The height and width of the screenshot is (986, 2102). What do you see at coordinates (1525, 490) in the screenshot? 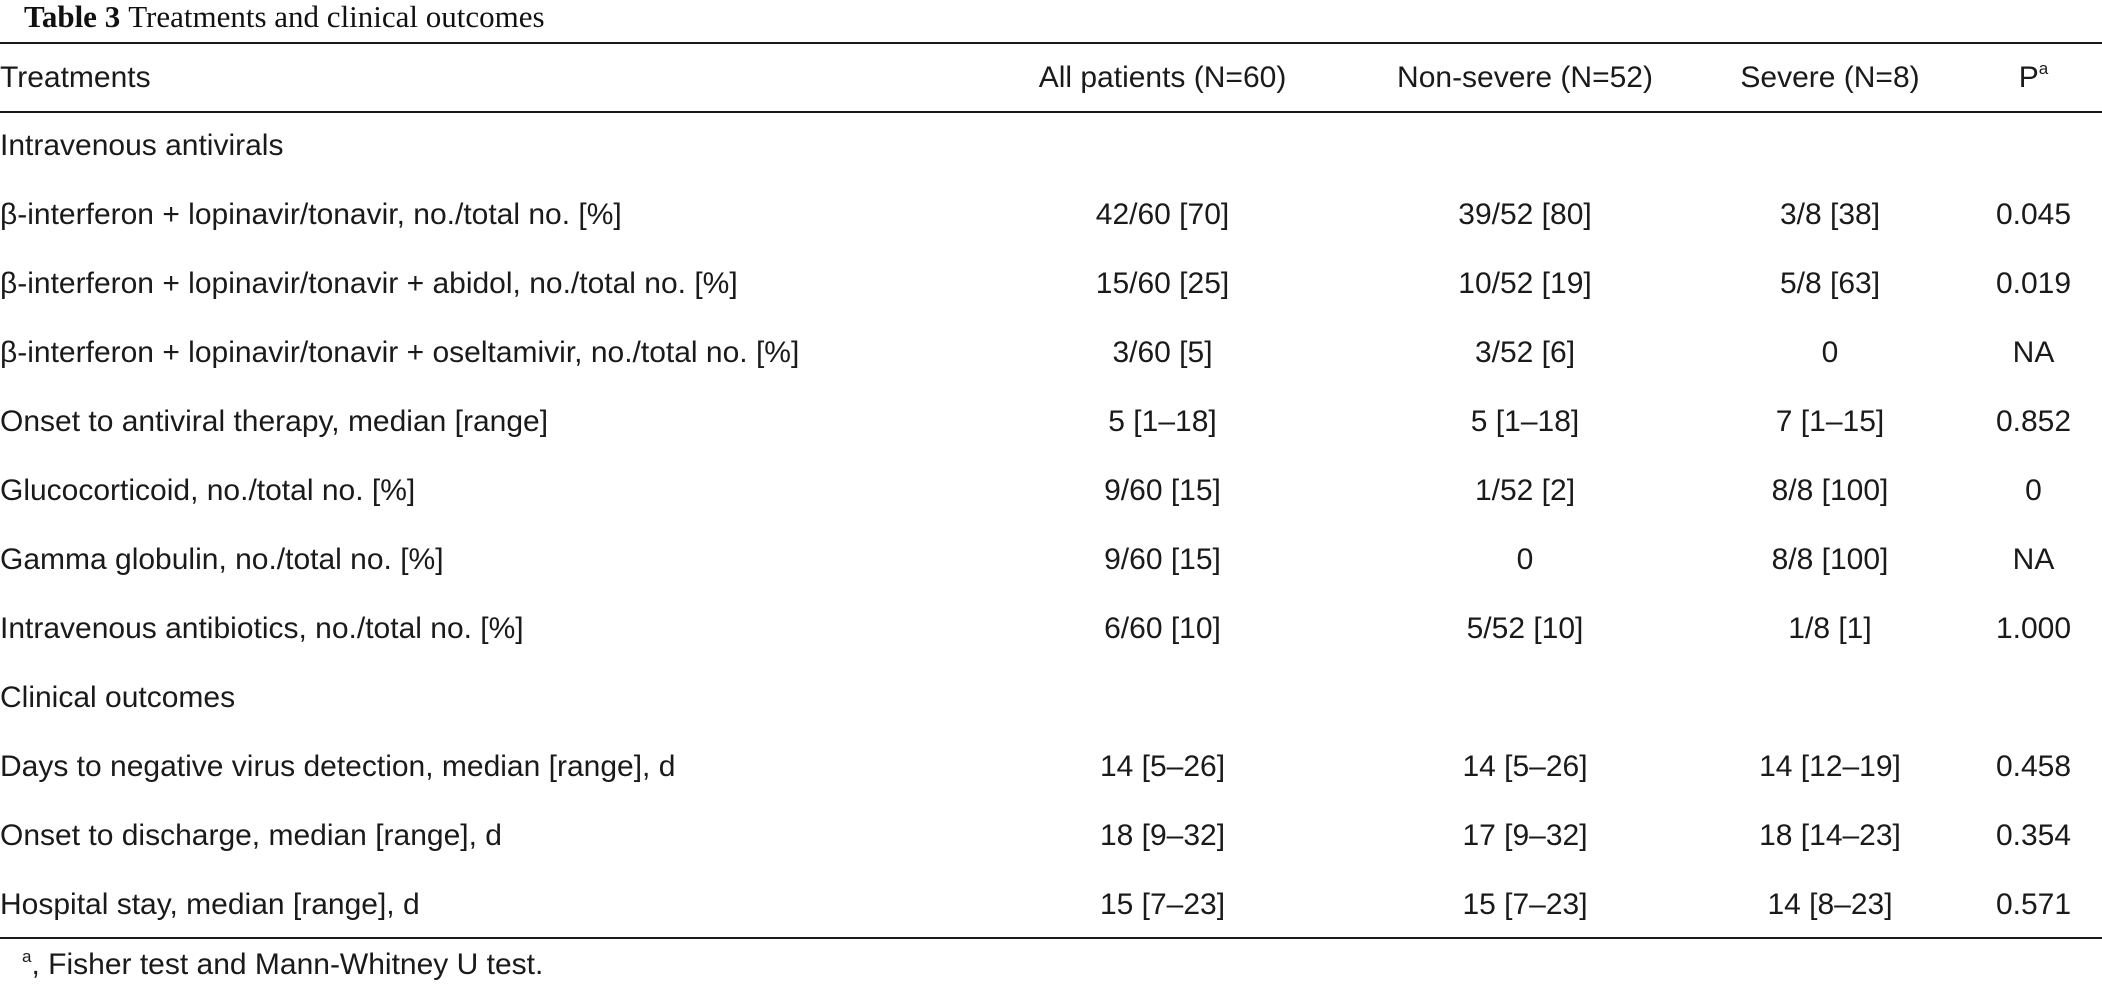
I see `cell-non-severe: 1/52 [2]` at bounding box center [1525, 490].